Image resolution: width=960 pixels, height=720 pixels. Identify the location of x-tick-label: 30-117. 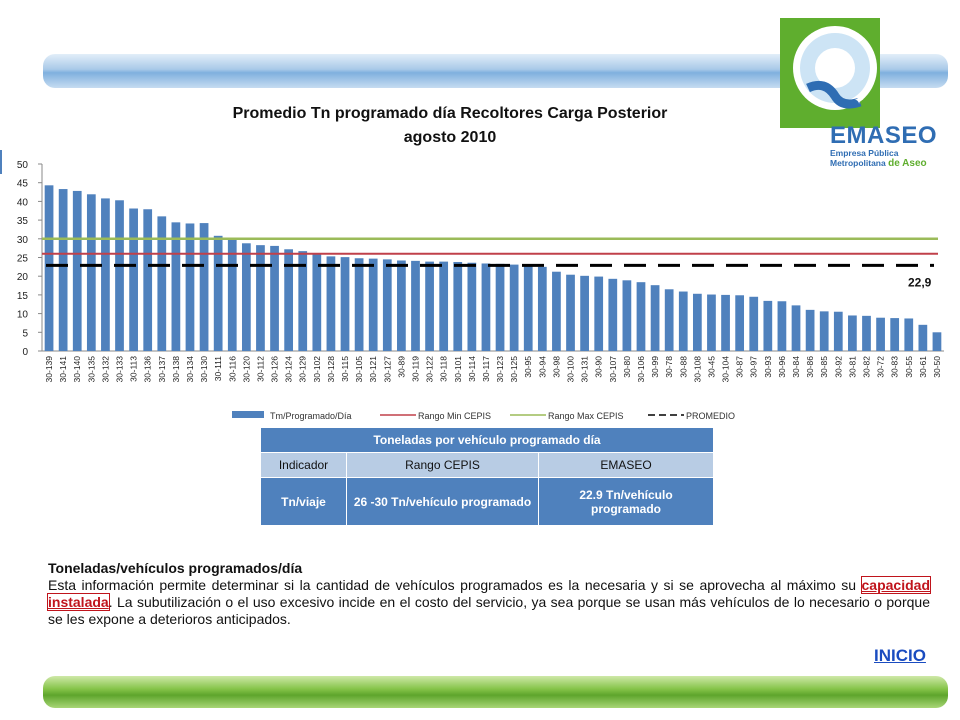
(486, 369).